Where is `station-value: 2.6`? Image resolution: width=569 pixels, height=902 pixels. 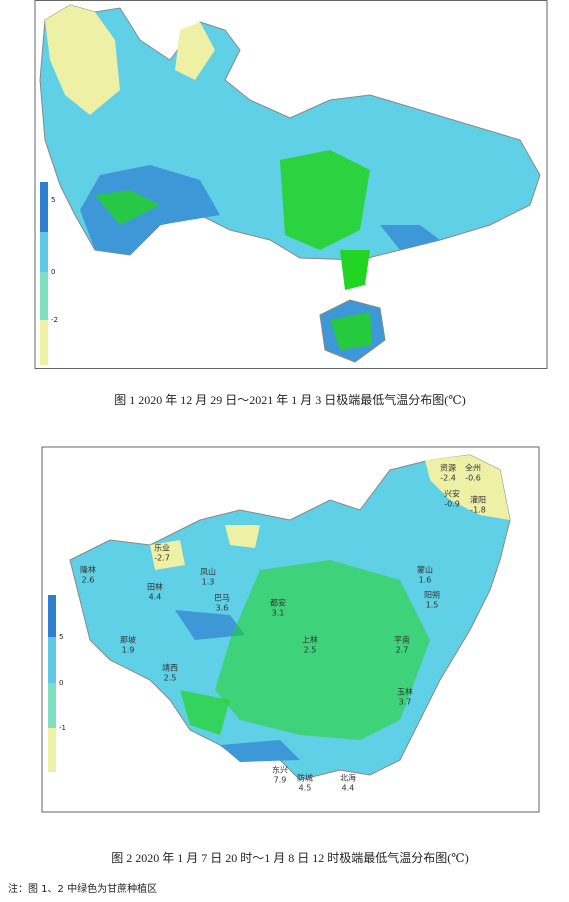 station-value: 2.6 is located at coordinates (88, 580).